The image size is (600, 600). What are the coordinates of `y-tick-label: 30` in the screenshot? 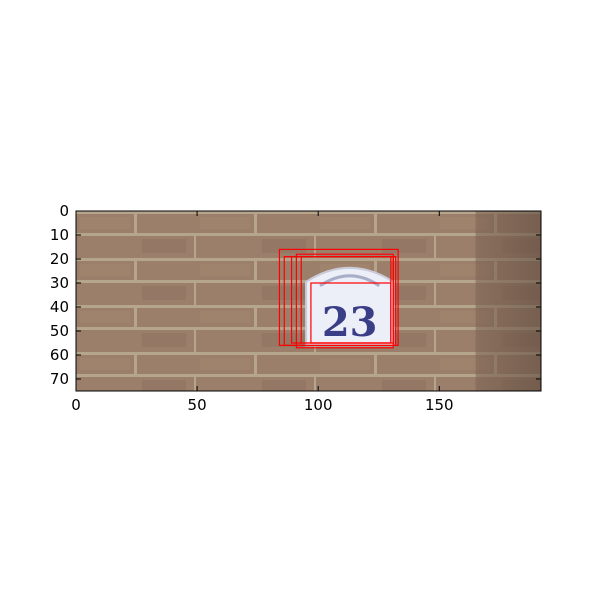 It's located at (59, 283).